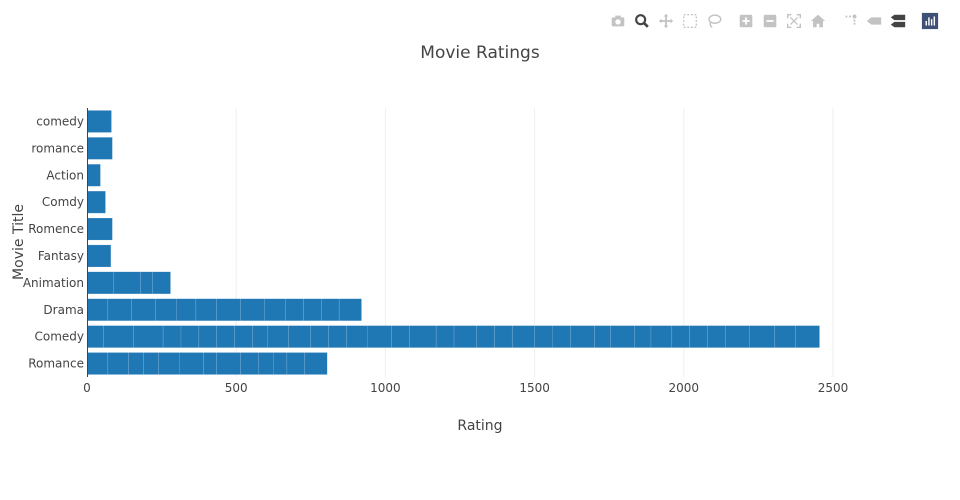 The height and width of the screenshot is (500, 960). I want to click on lasso-select-icon, so click(715, 21).